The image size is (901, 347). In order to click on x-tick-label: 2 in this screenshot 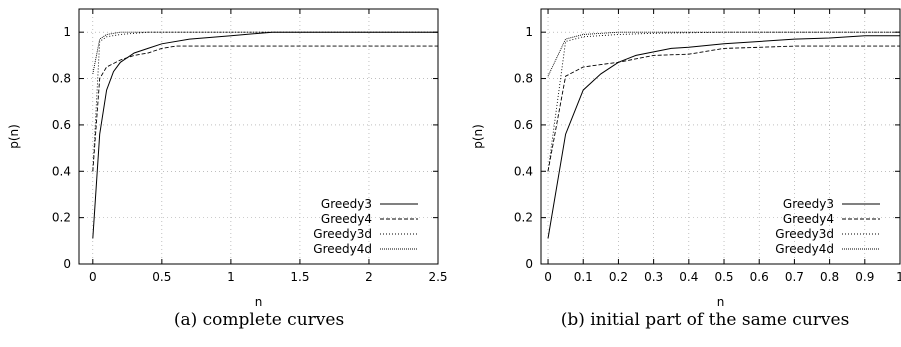, I will do `click(369, 277)`.